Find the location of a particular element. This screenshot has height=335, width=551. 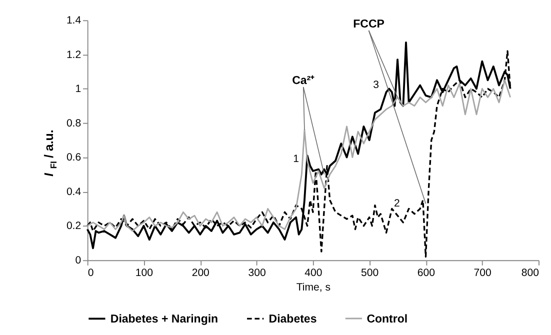

x-tick-label: 400 is located at coordinates (313, 272).